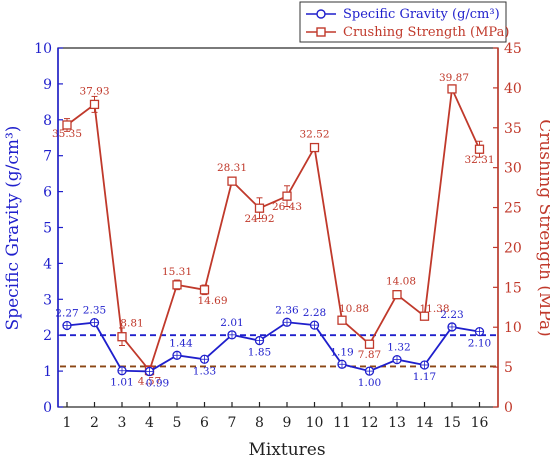  Describe the element at coordinates (204, 371) in the screenshot. I see `specific-gravity-data-label: 1.33` at that location.